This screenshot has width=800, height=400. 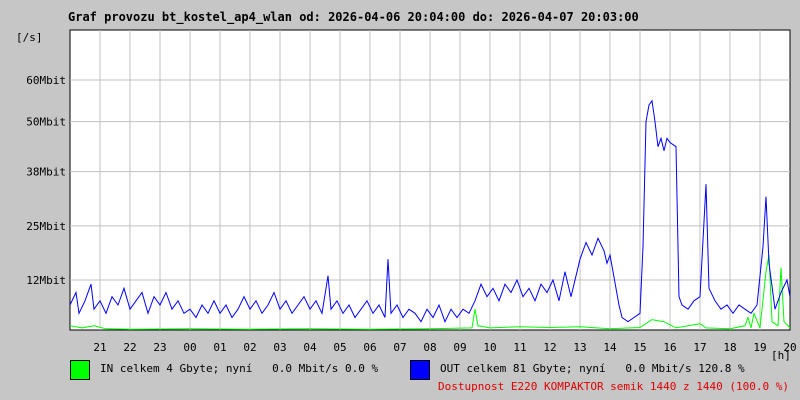 I want to click on x-tick-label: 20, so click(x=789, y=347).